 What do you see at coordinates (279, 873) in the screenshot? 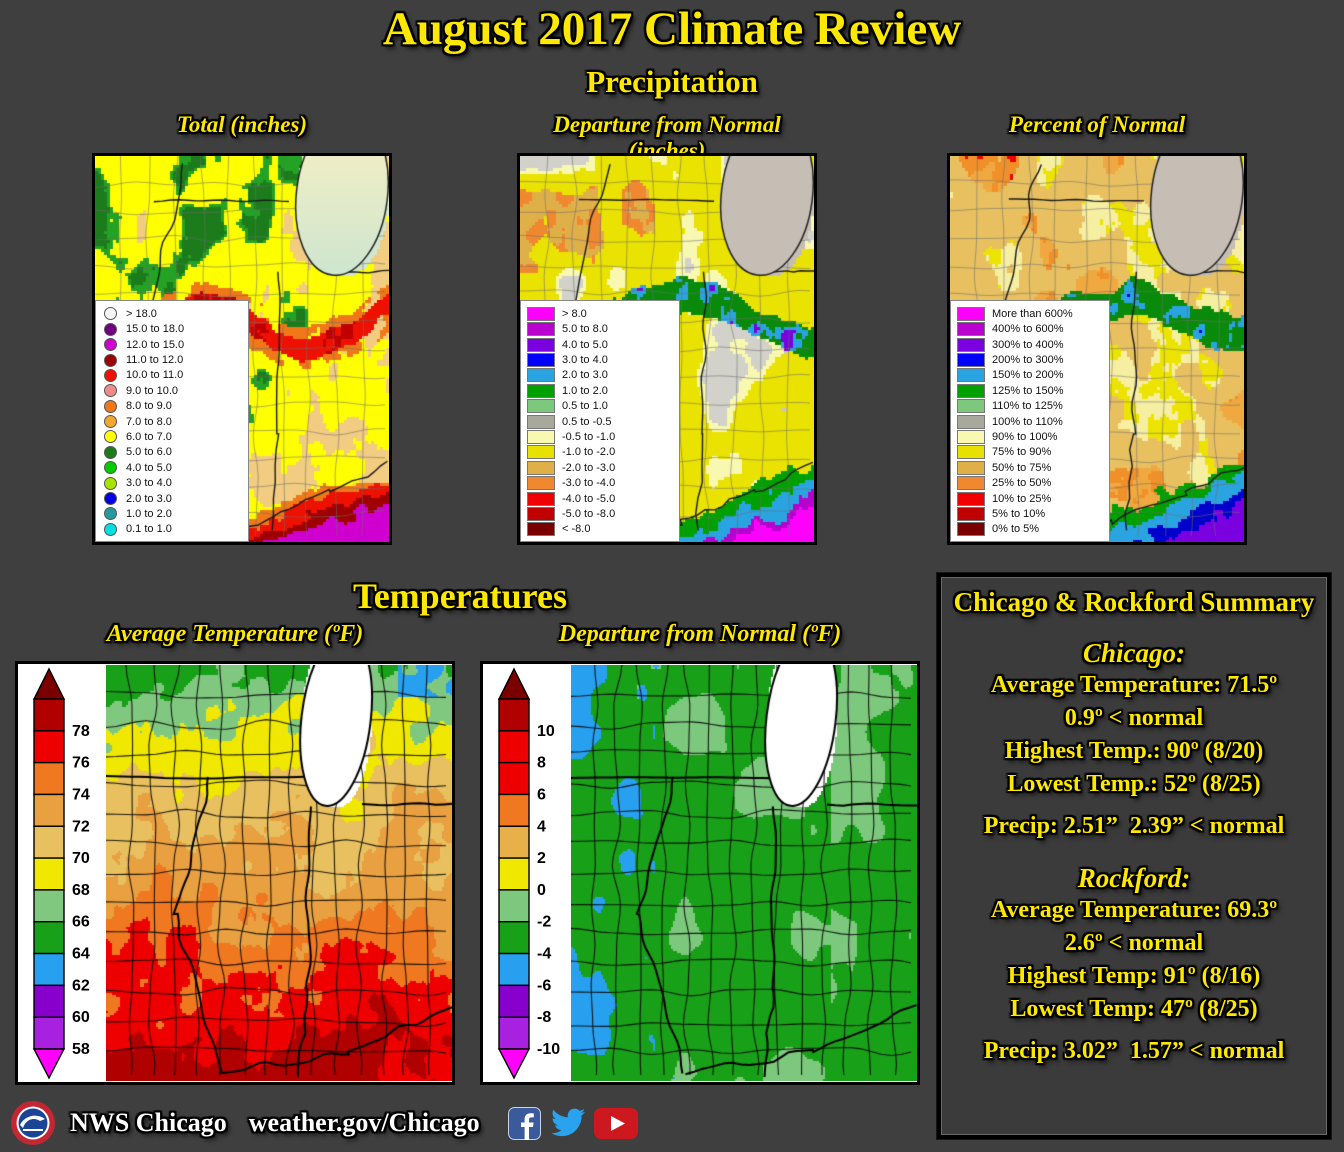
I see `avg-temperature-map-canvas` at bounding box center [279, 873].